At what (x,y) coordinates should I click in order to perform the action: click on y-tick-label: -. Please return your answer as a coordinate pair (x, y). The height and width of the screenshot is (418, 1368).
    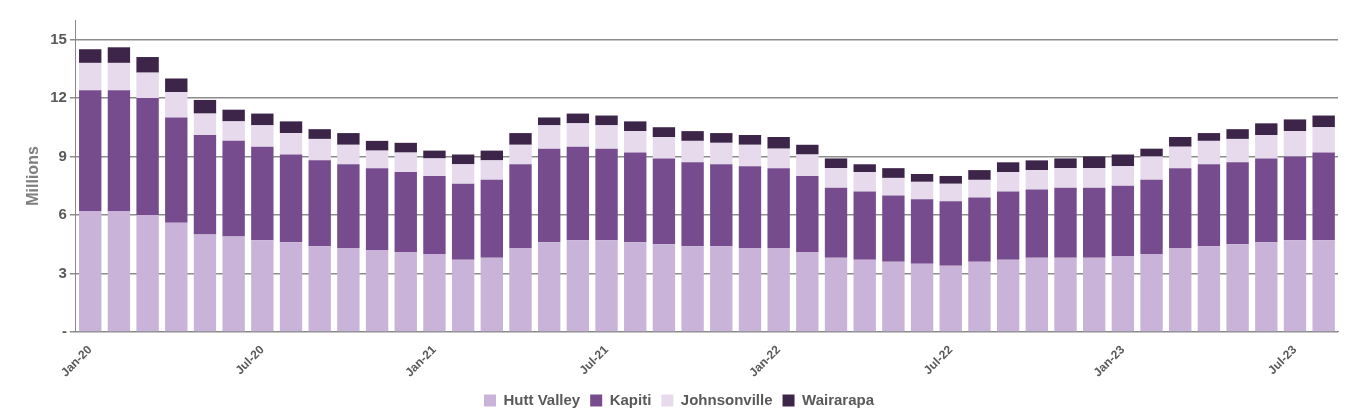
    Looking at the image, I should click on (64, 331).